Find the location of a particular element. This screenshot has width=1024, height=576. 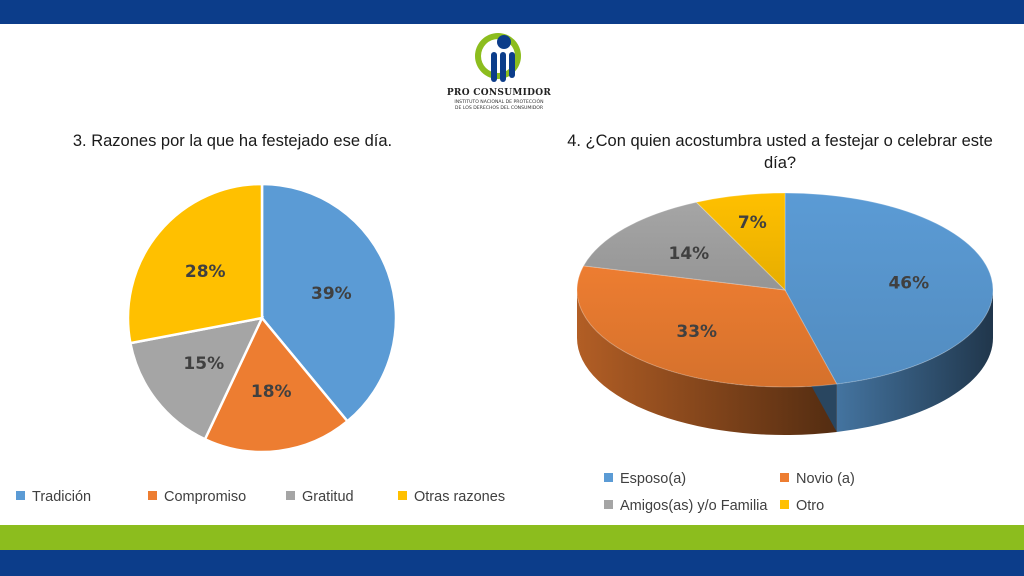

legend-item-amigos-as-y-o-familia: Amigos(as) y/o Familia is located at coordinates (685, 506).